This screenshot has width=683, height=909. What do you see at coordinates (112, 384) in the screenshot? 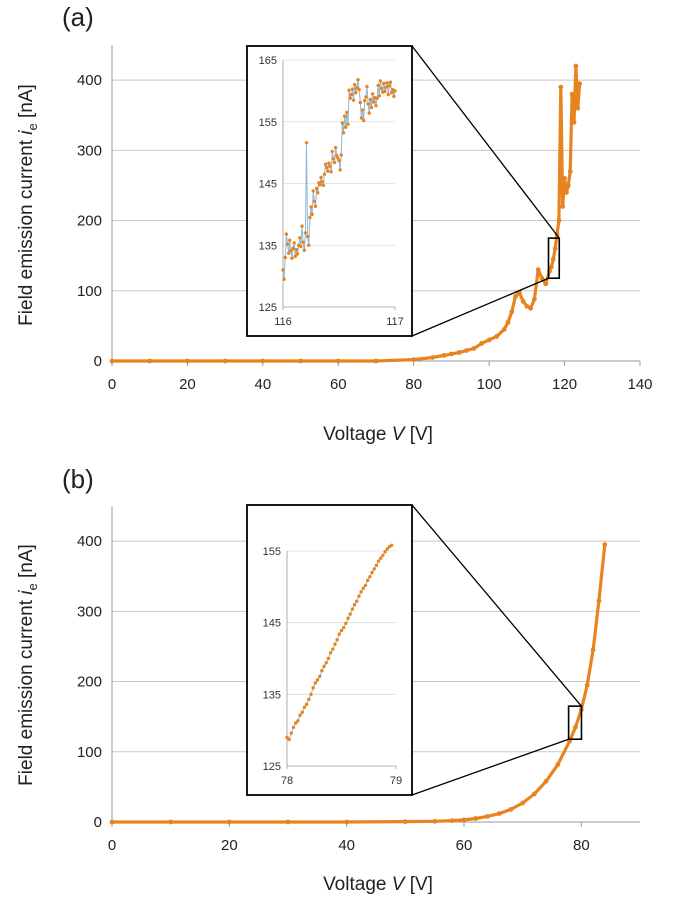
I see `x-tick-label: 0` at bounding box center [112, 384].